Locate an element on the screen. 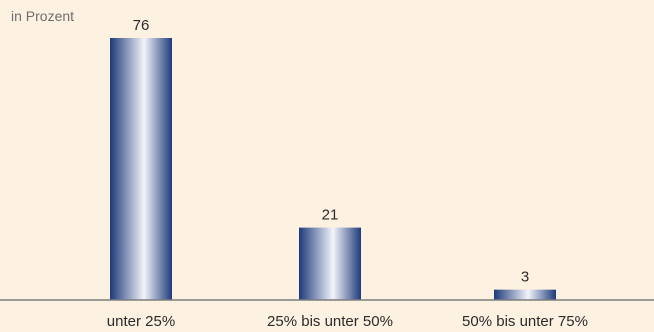  category-label-1: unter 25% is located at coordinates (141, 321).